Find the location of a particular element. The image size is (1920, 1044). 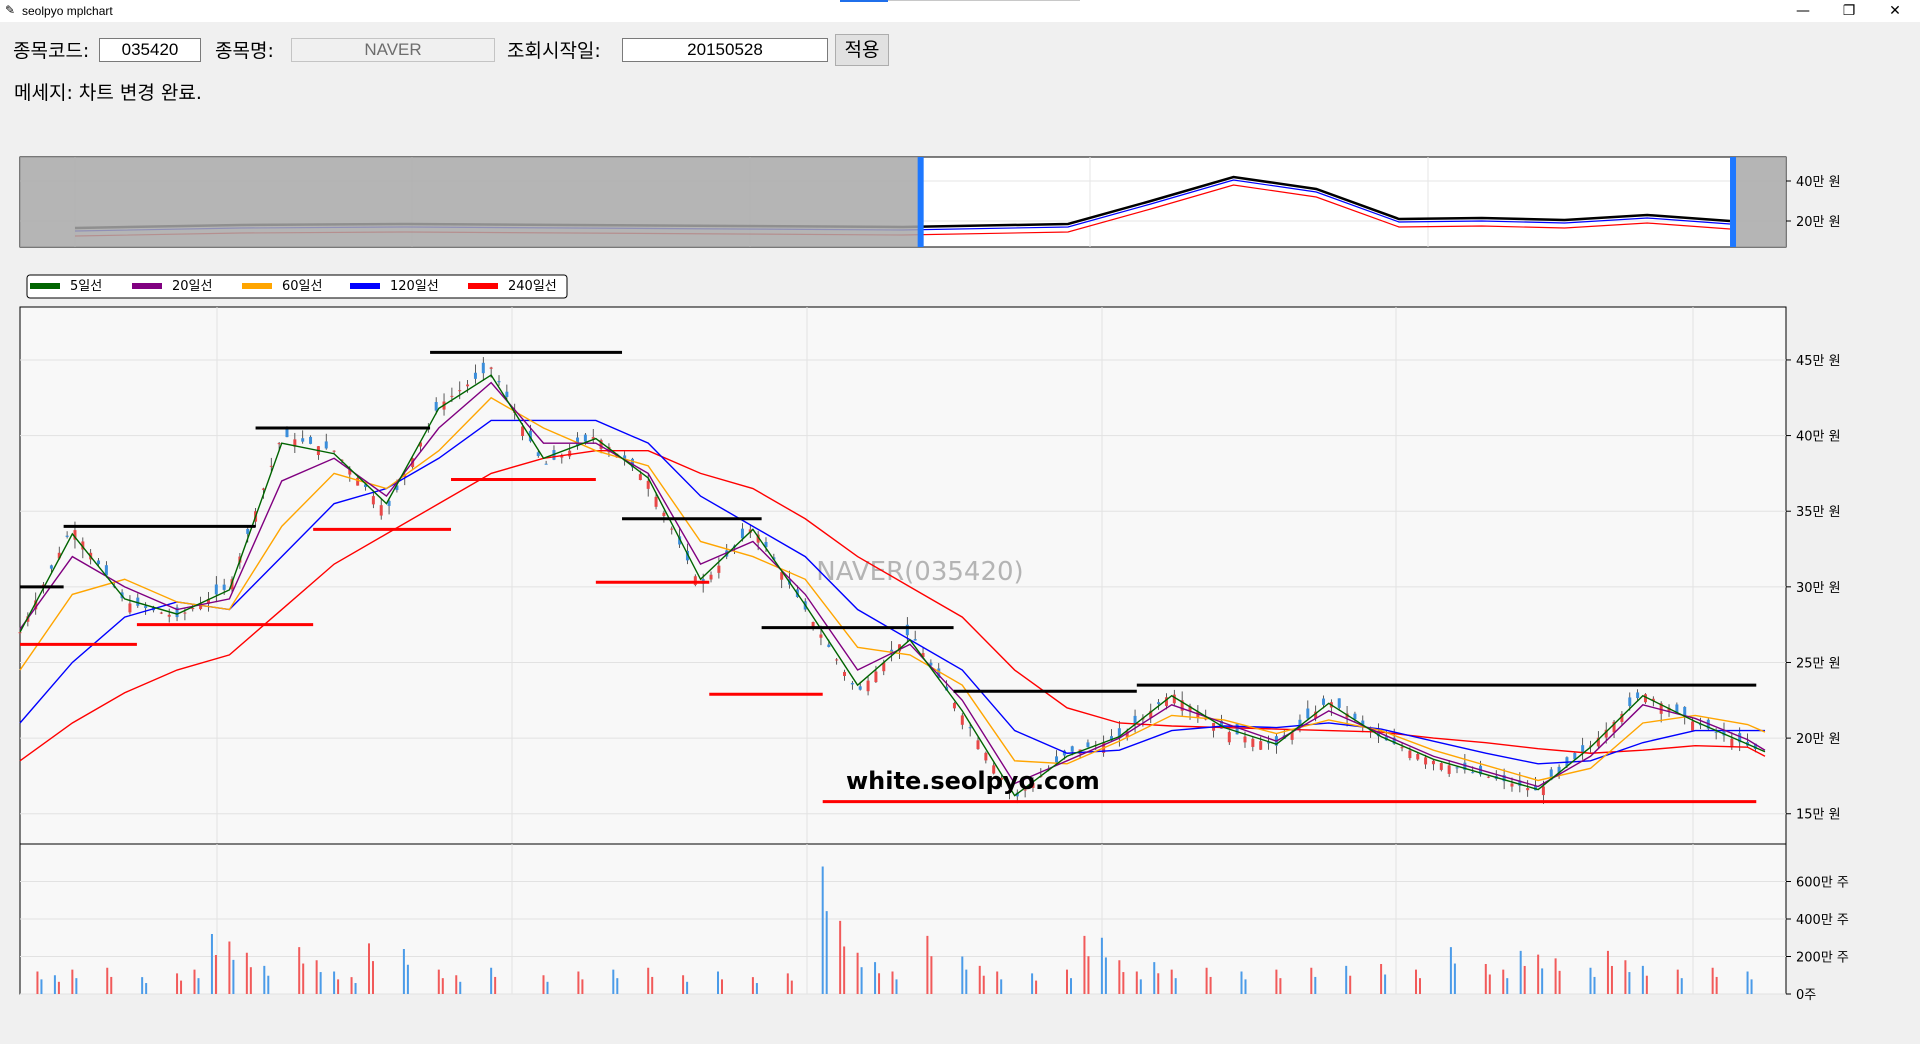

volume-bars is located at coordinates (894, 930).